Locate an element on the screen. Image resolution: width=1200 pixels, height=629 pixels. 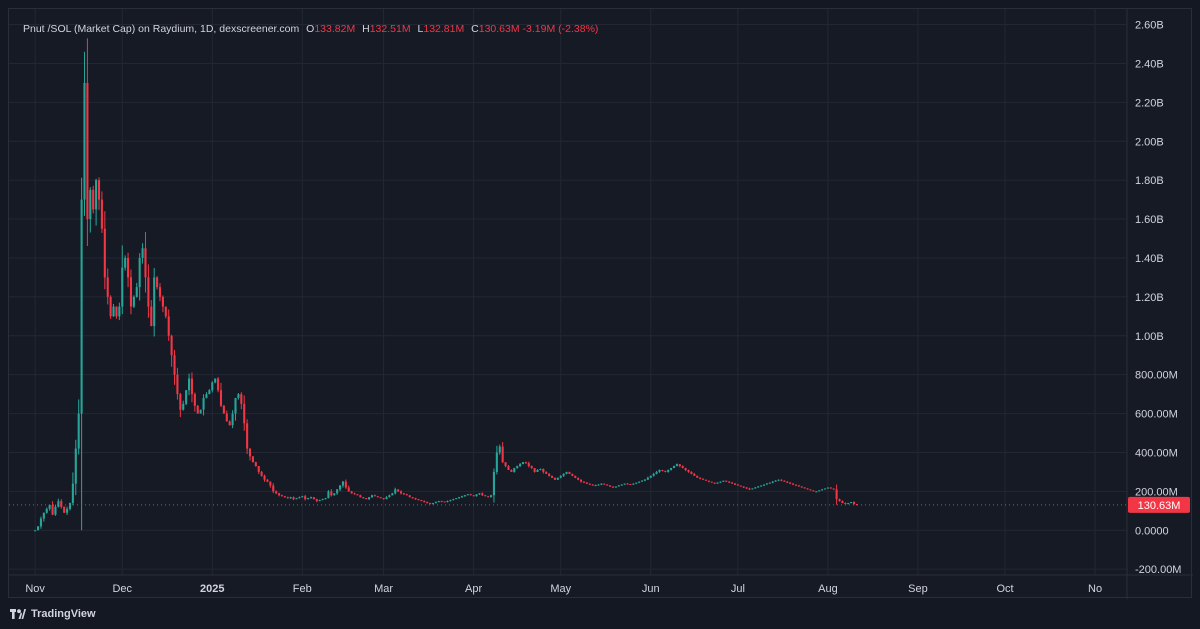
open-value: 133.82M is located at coordinates (335, 29).